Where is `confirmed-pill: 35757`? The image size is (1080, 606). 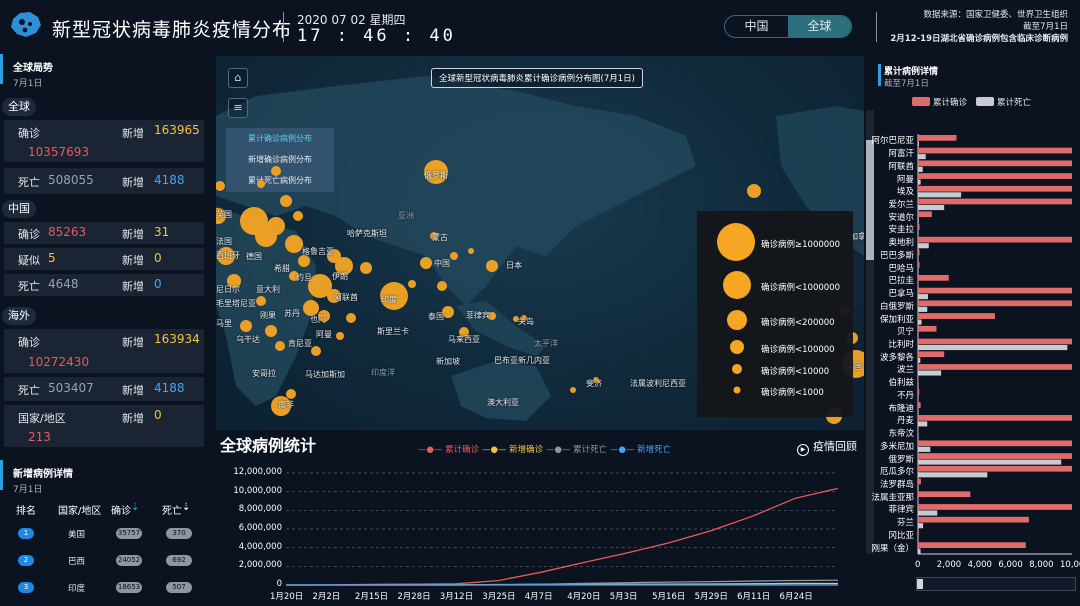 confirmed-pill: 35757 is located at coordinates (129, 533).